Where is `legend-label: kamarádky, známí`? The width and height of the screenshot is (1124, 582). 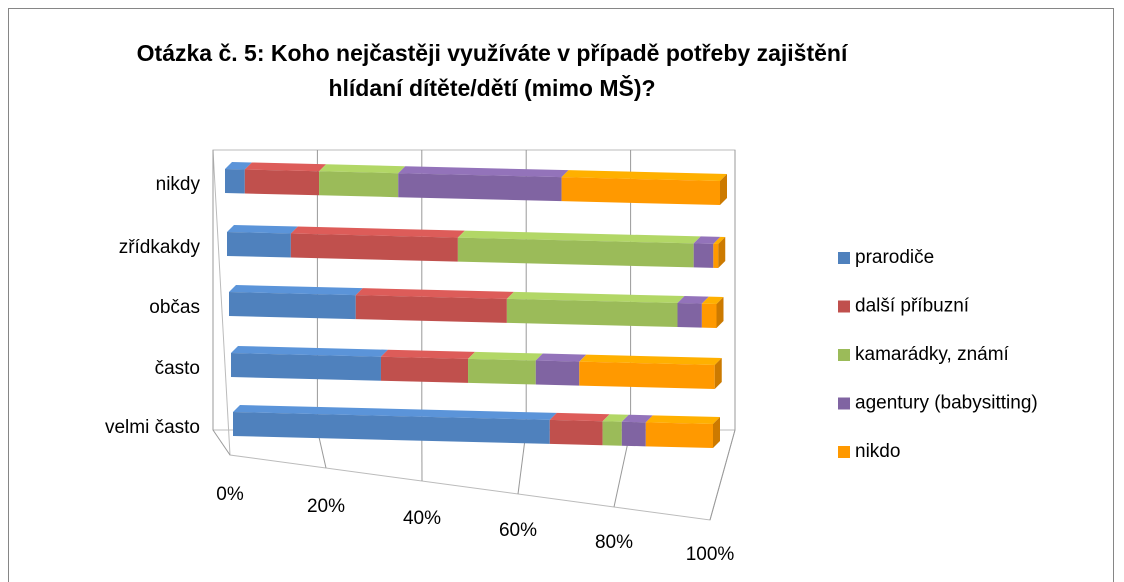
legend-label: kamarádky, známí is located at coordinates (932, 354).